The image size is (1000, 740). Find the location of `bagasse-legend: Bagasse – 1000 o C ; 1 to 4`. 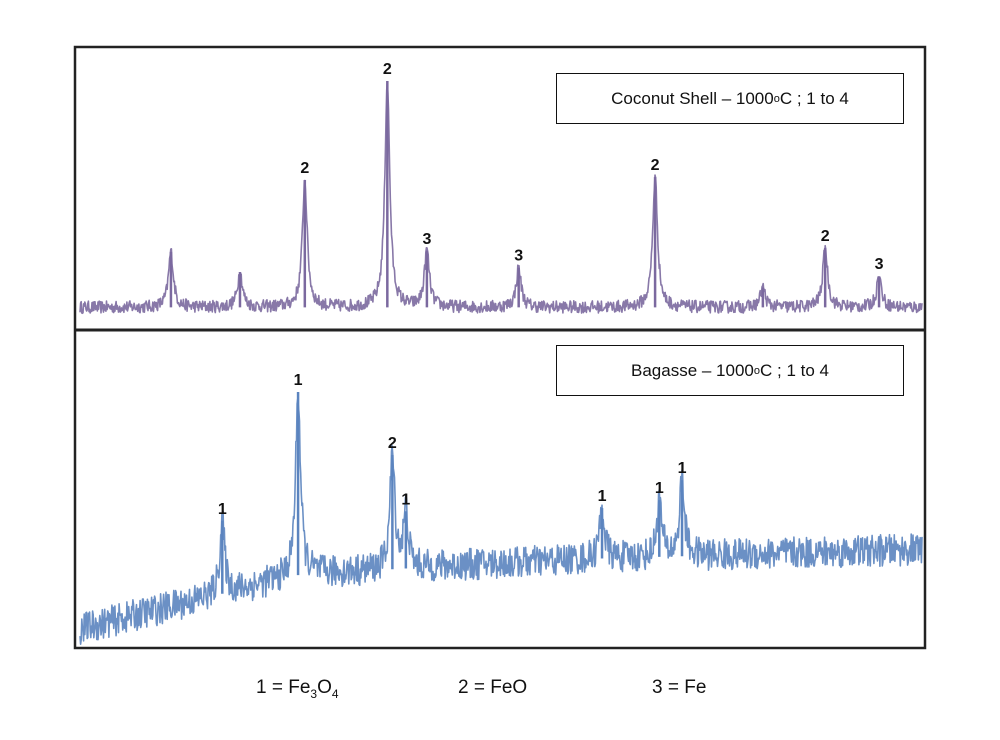

bagasse-legend: Bagasse – 1000 o C ; 1 to 4 is located at coordinates (730, 370).